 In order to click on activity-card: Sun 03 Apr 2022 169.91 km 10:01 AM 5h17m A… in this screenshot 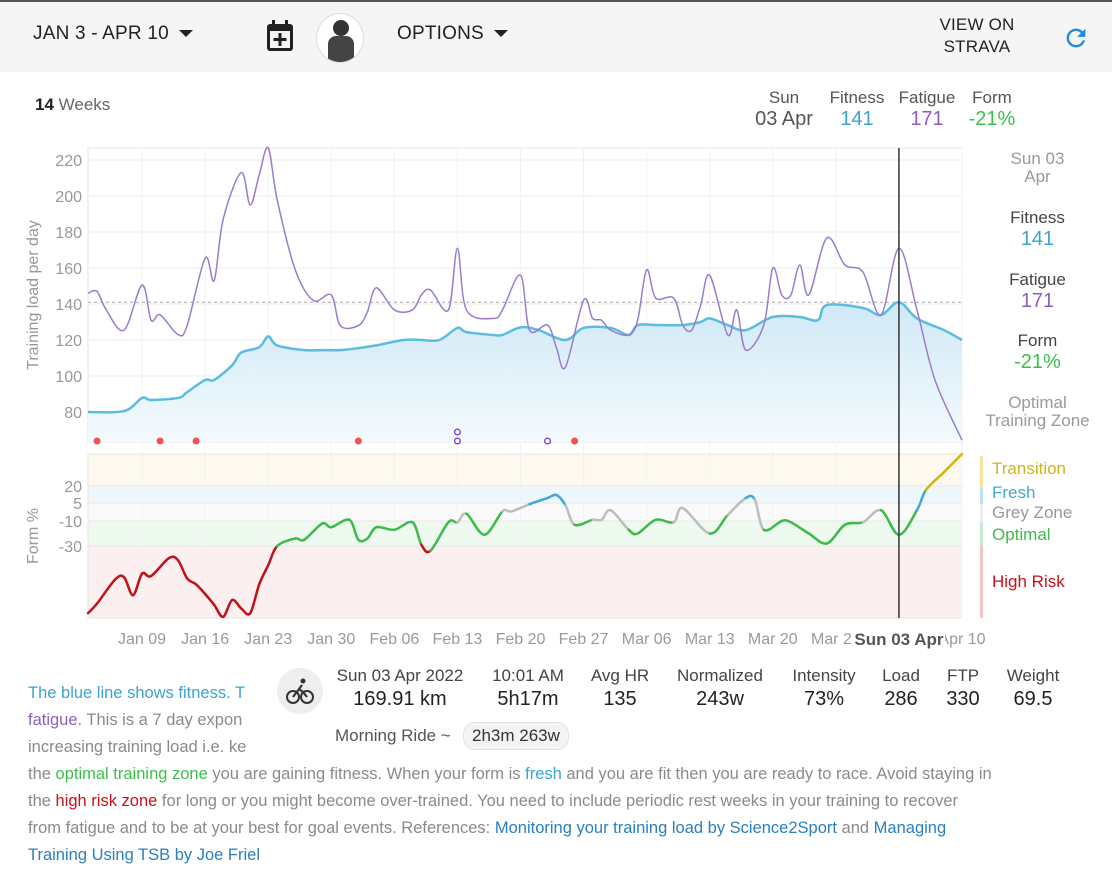, I will do `click(675, 710)`.